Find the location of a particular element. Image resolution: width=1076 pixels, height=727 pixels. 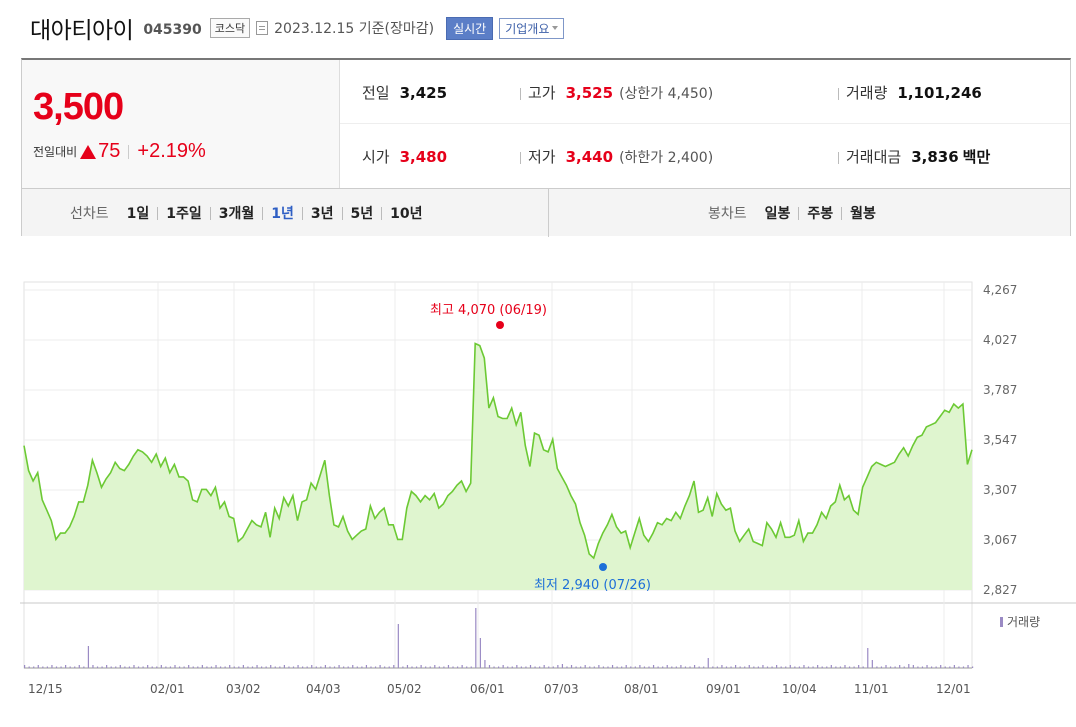

prev-close-value: 3,425 is located at coordinates (423, 92).